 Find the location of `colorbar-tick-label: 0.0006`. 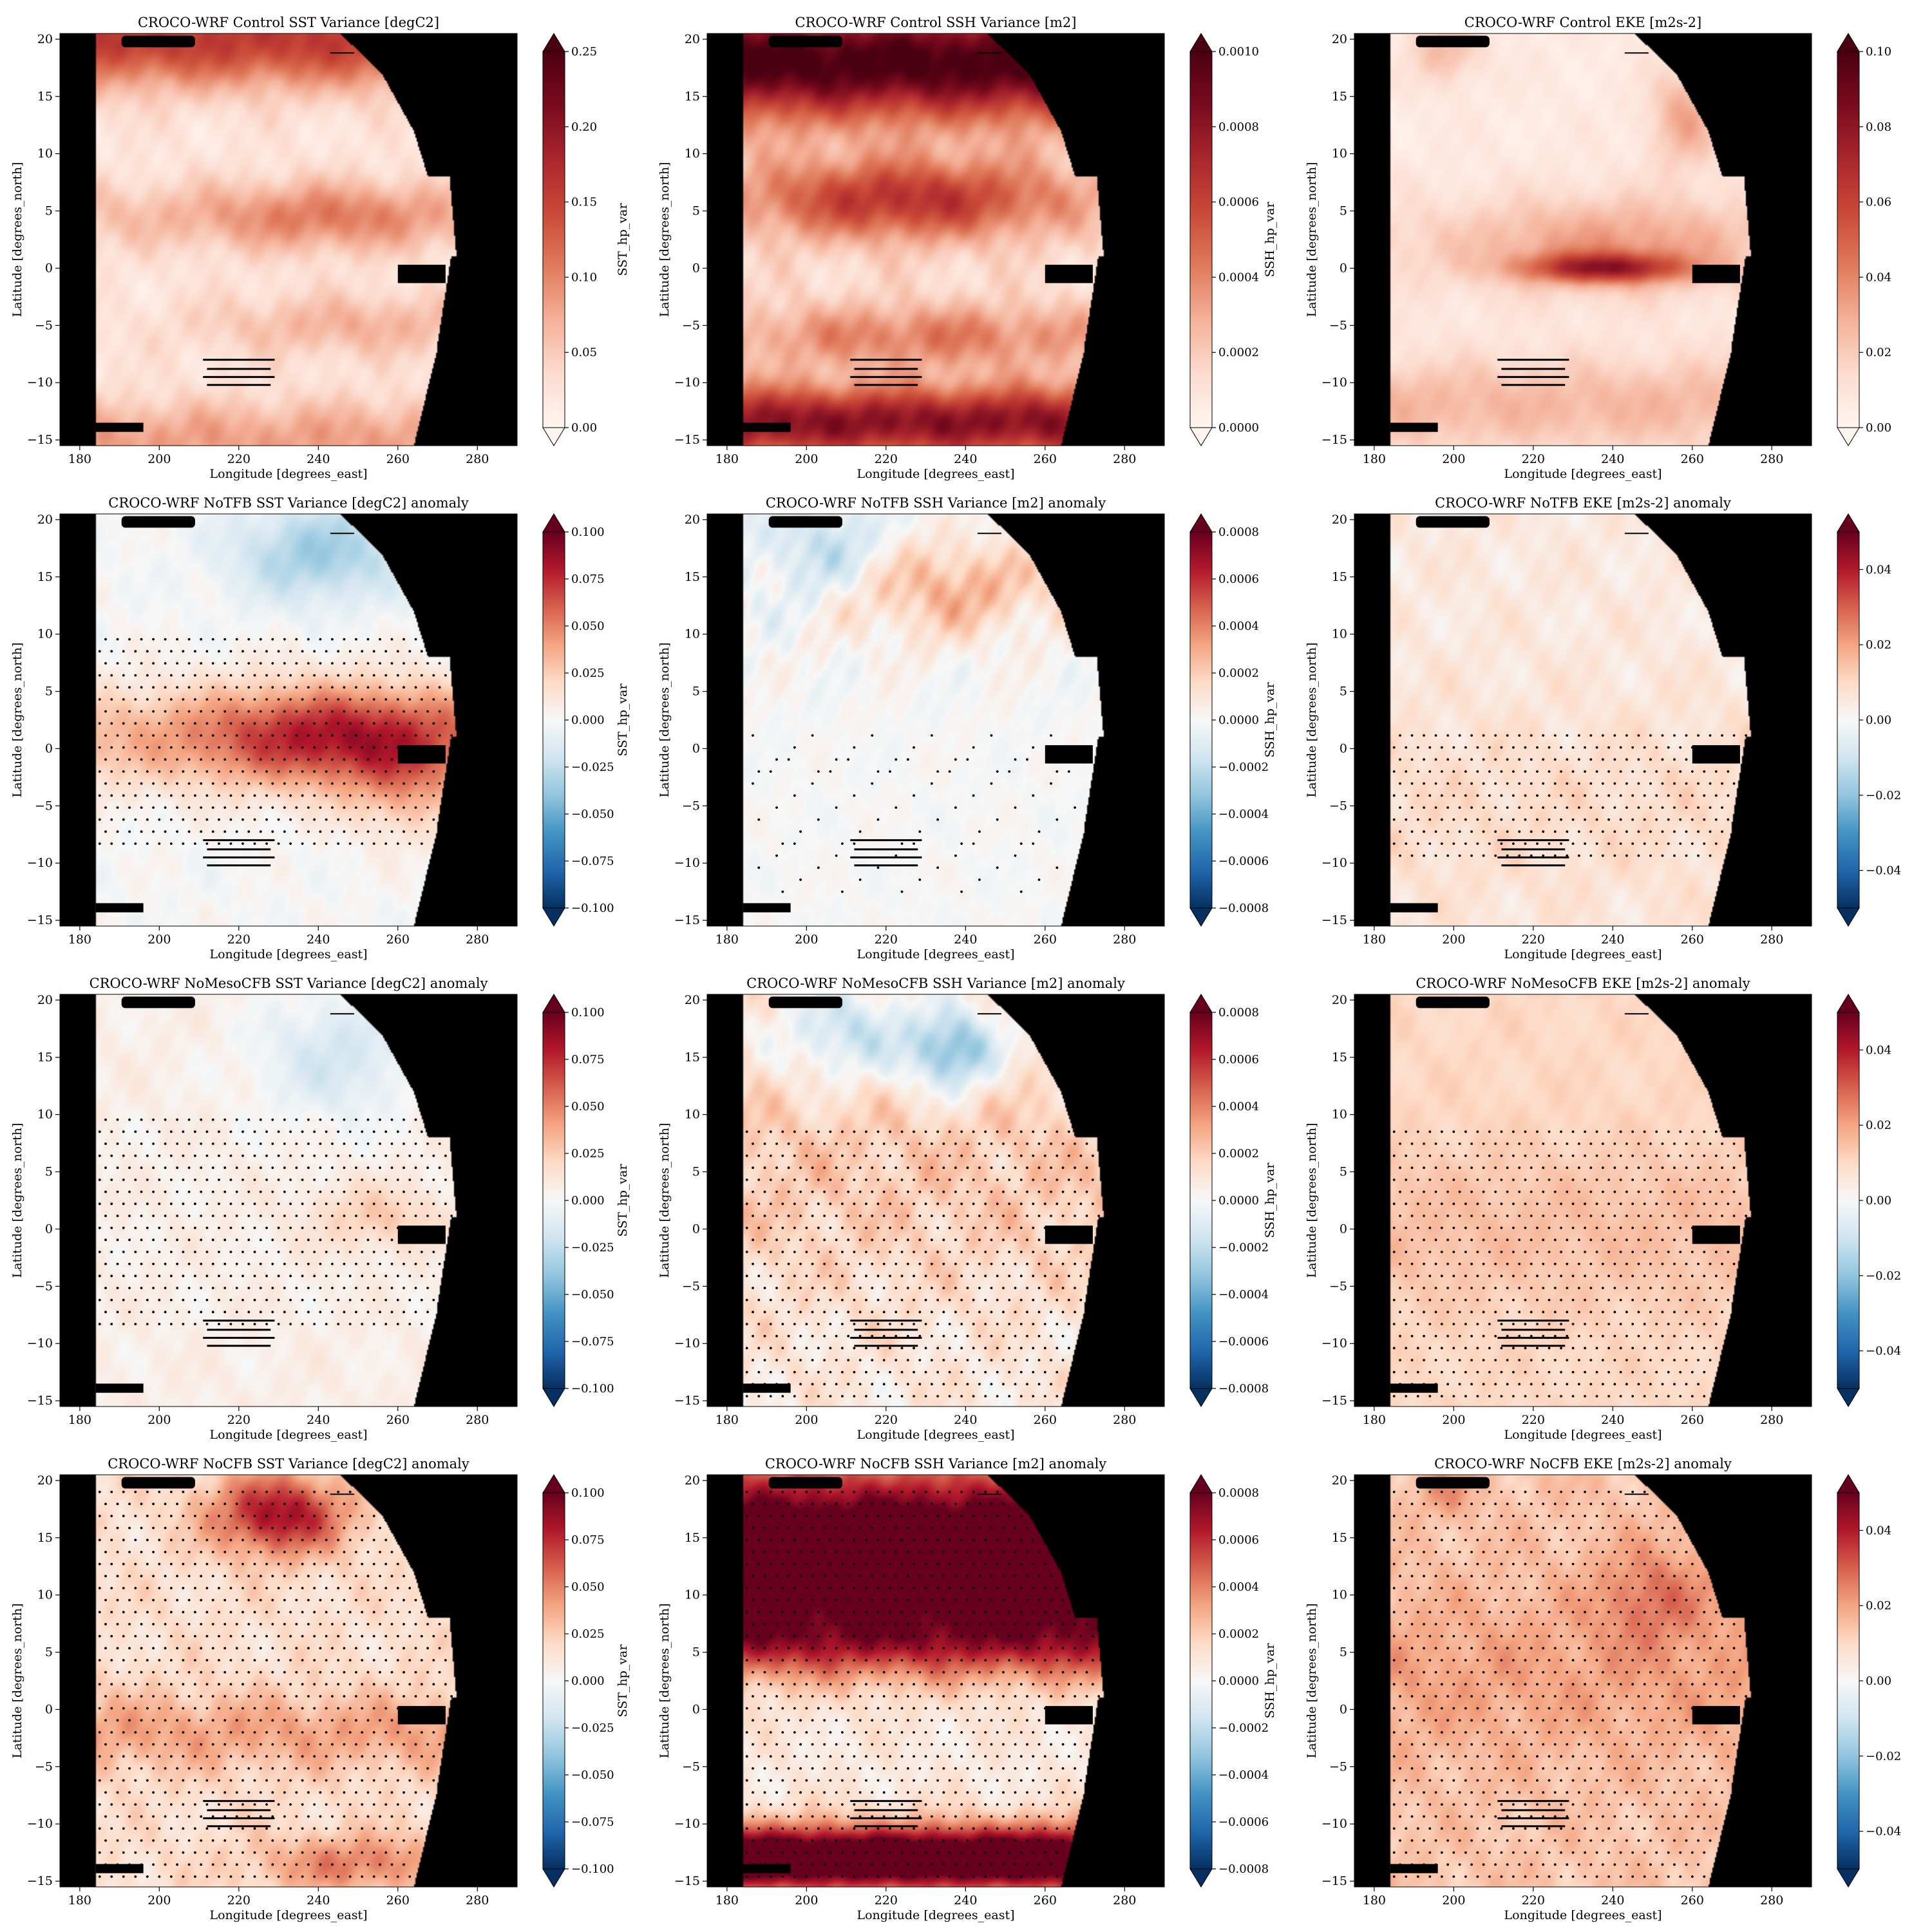

colorbar-tick-label: 0.0006 is located at coordinates (1238, 202).